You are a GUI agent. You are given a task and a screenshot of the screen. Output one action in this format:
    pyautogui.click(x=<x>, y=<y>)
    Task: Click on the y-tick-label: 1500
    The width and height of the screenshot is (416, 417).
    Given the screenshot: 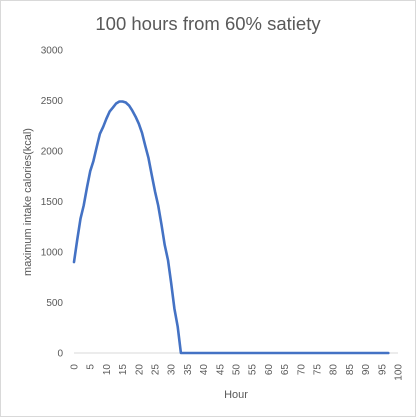 What is the action you would take?
    pyautogui.click(x=52, y=202)
    